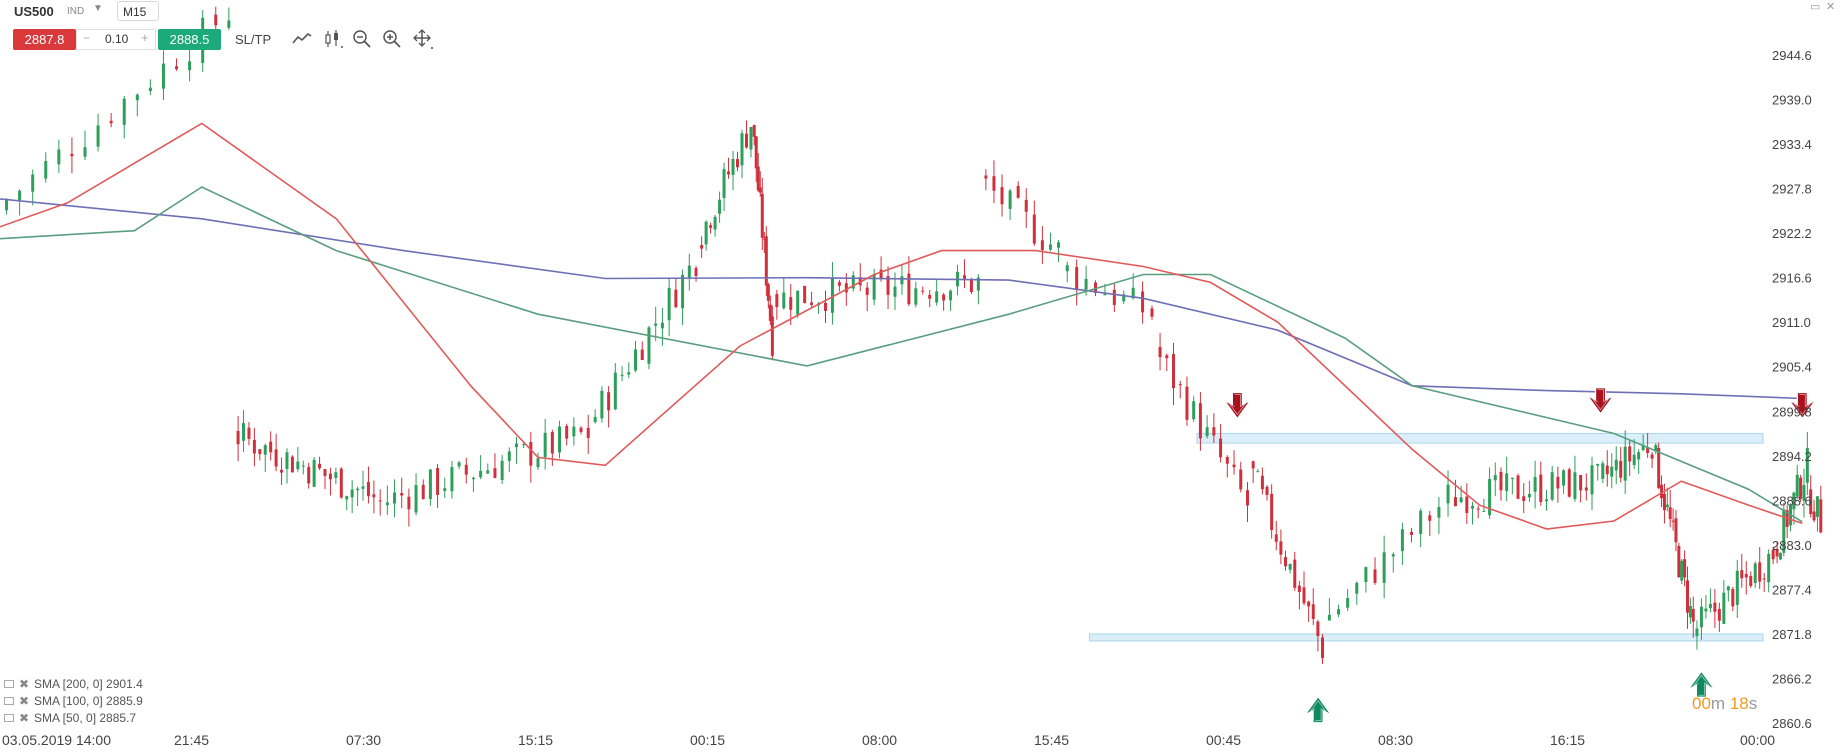 The width and height of the screenshot is (1840, 754). Describe the element at coordinates (189, 39) in the screenshot. I see `buy-button: 2888.5` at that location.